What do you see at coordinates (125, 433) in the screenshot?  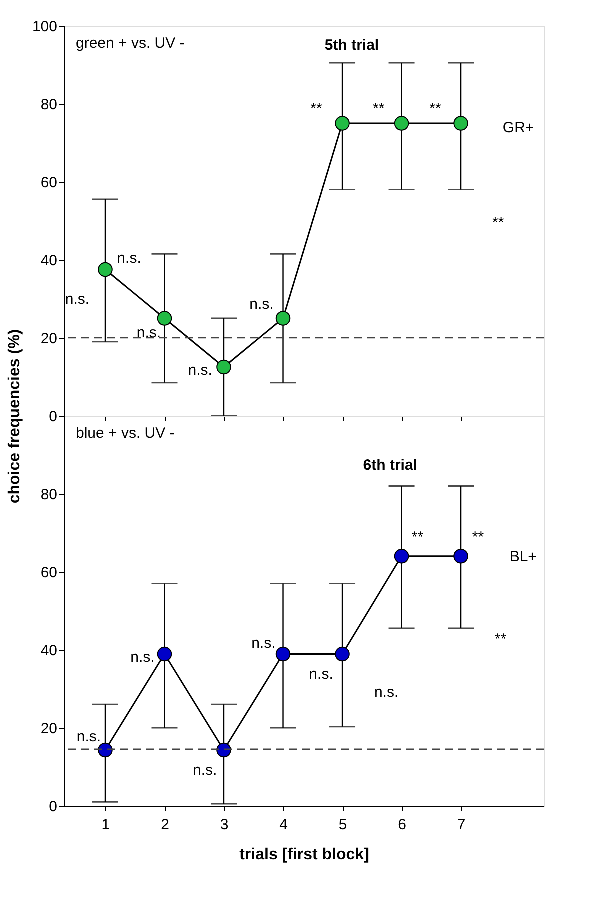 I see `text: blue + vs. UV -` at bounding box center [125, 433].